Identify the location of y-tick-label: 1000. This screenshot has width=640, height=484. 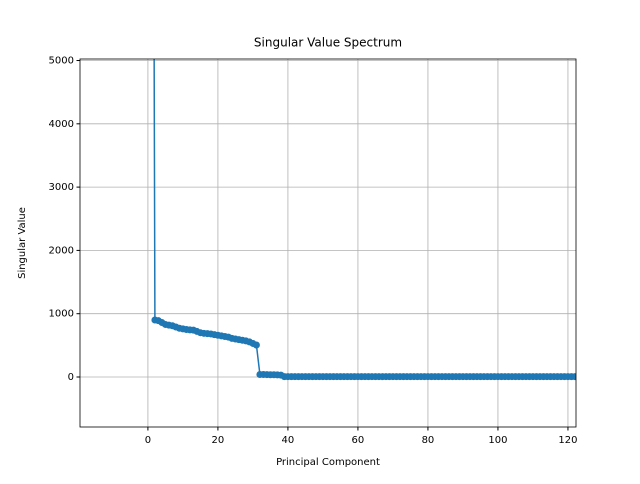
(61, 314).